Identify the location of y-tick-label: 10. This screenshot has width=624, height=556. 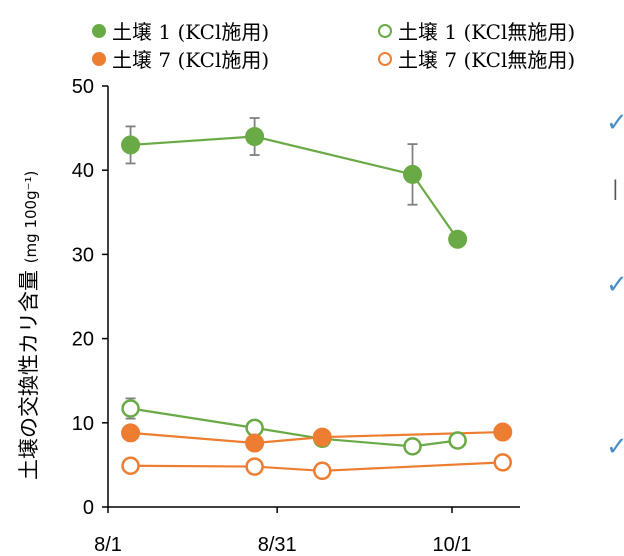
(83, 424).